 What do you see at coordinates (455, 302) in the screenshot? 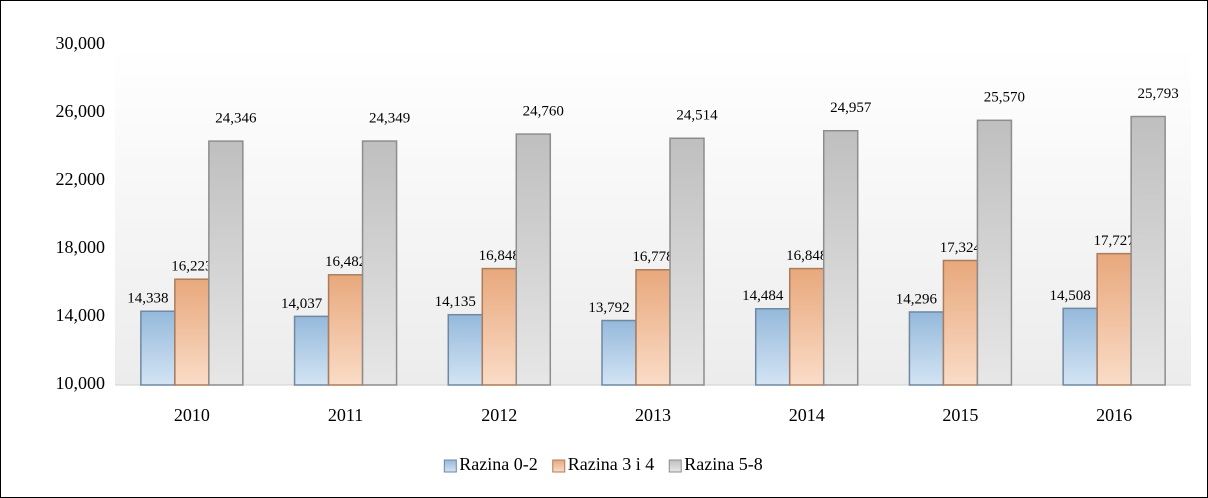
I see `value-label: 14,135` at bounding box center [455, 302].